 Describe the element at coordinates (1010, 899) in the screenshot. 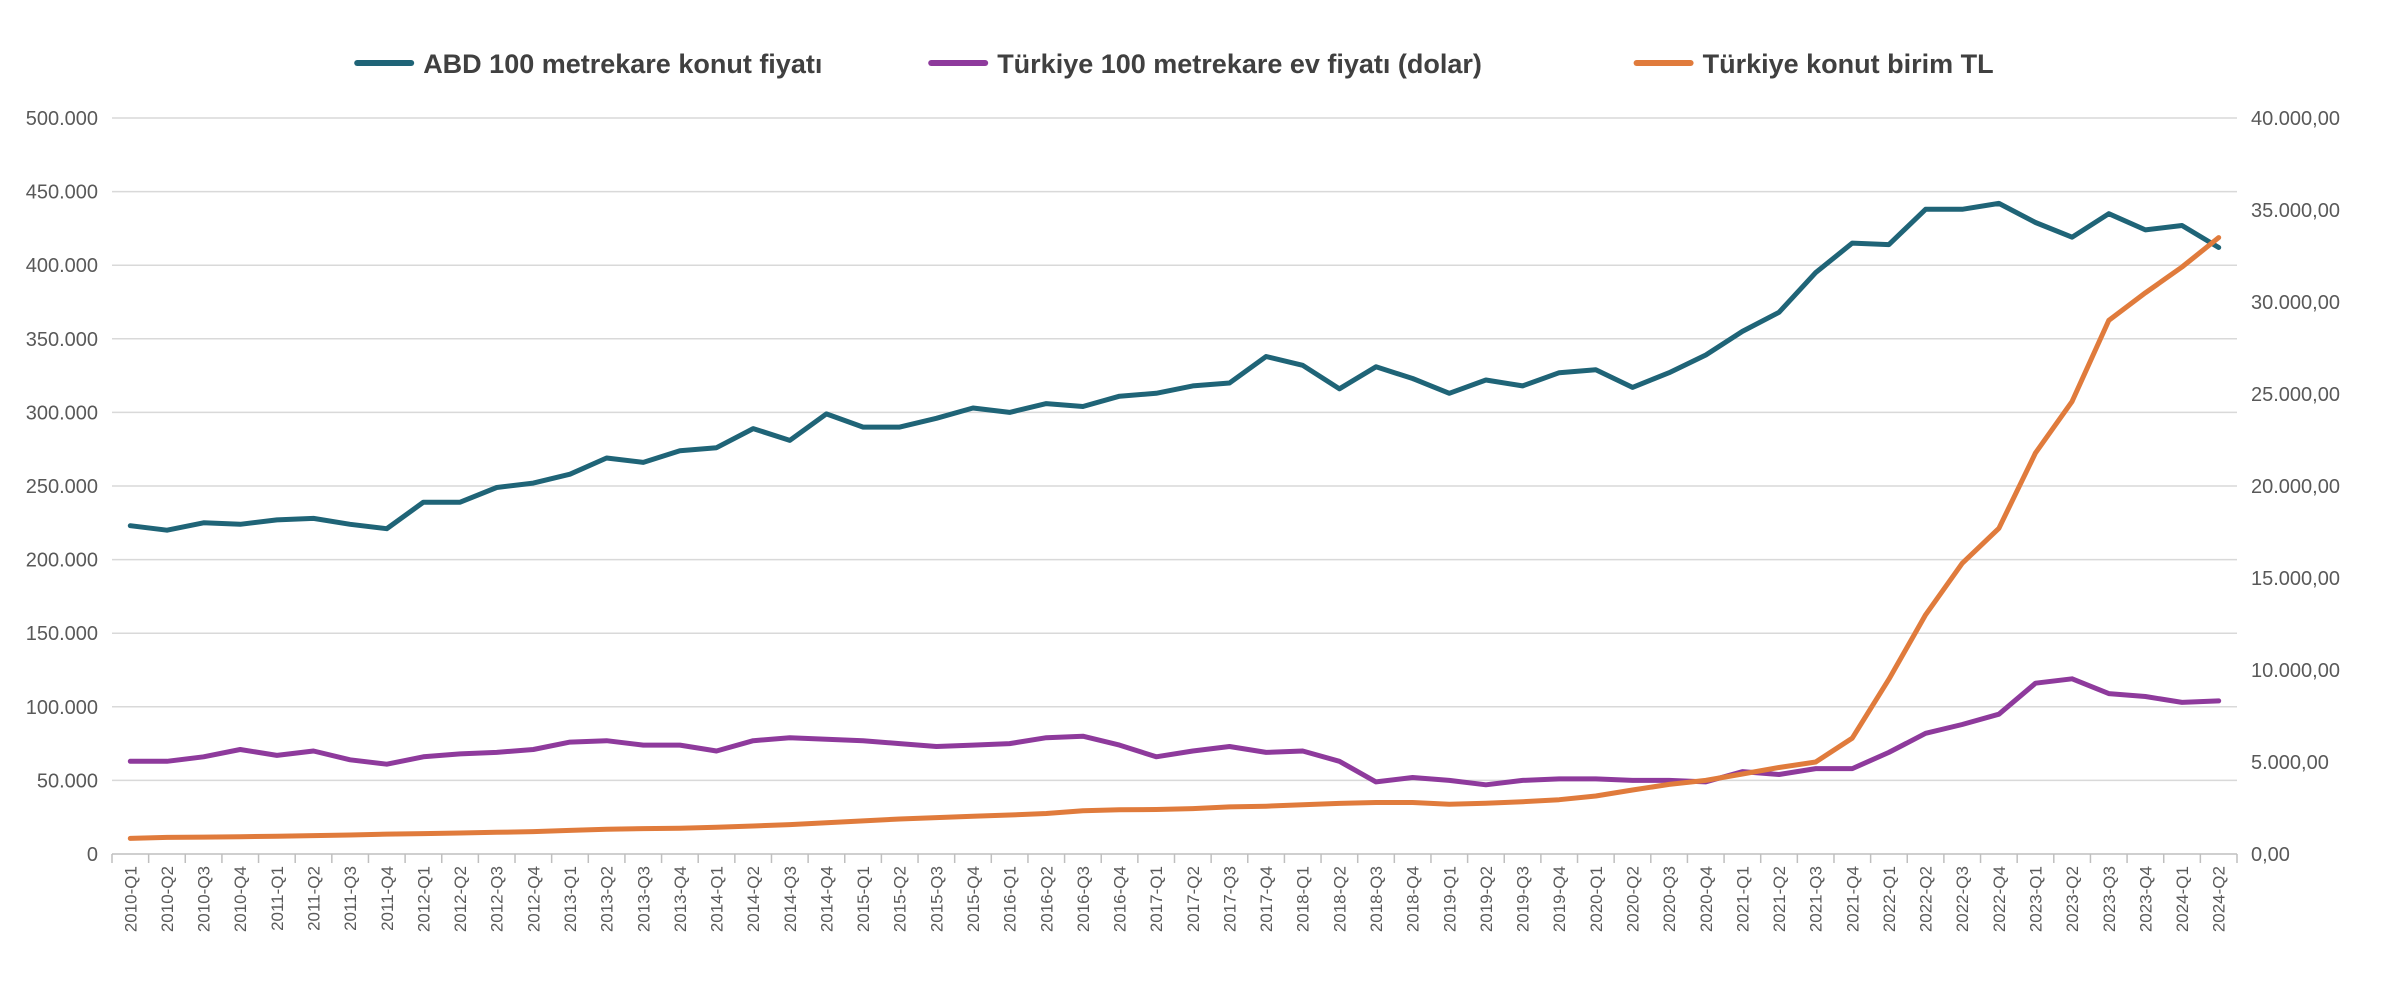

I see `x-tick-label: 2016-Q1` at that location.